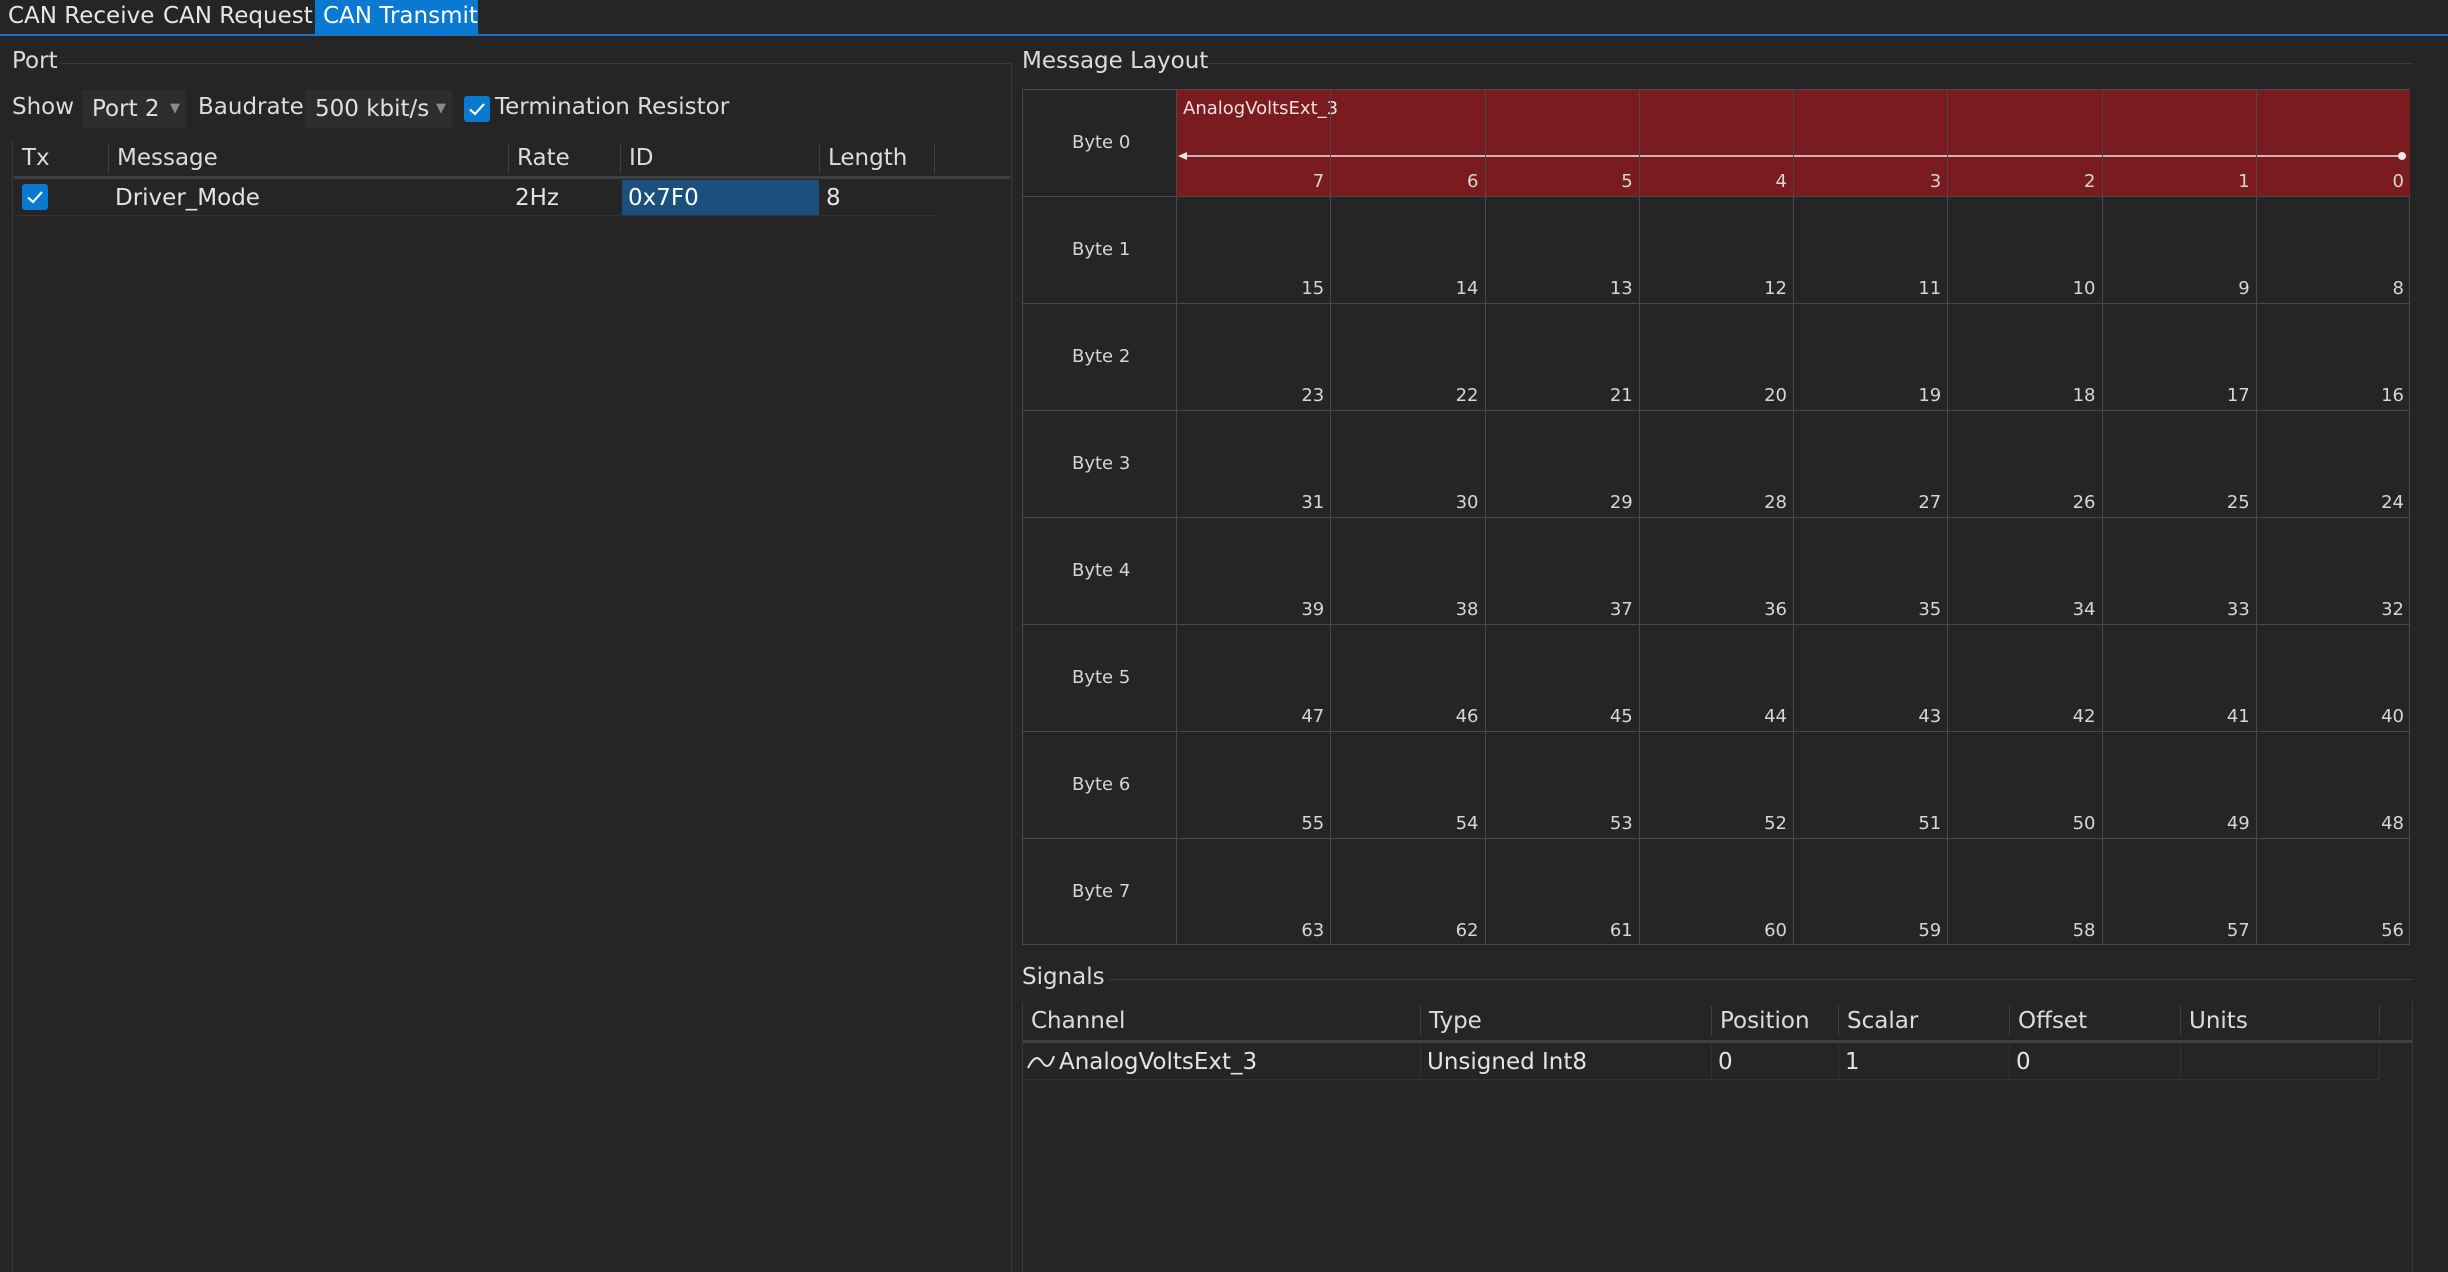 The image size is (2448, 1272). Describe the element at coordinates (2084, 288) in the screenshot. I see `bit-number: 10` at that location.